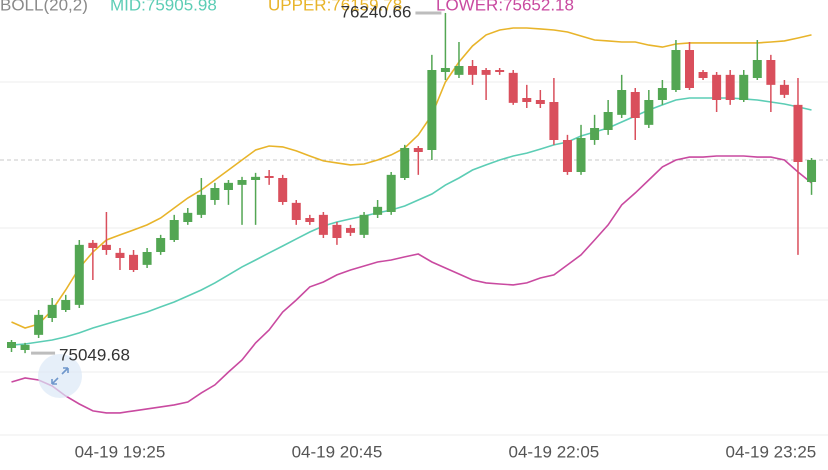 Image resolution: width=828 pixels, height=470 pixels. I want to click on drag-icon, so click(60, 376).